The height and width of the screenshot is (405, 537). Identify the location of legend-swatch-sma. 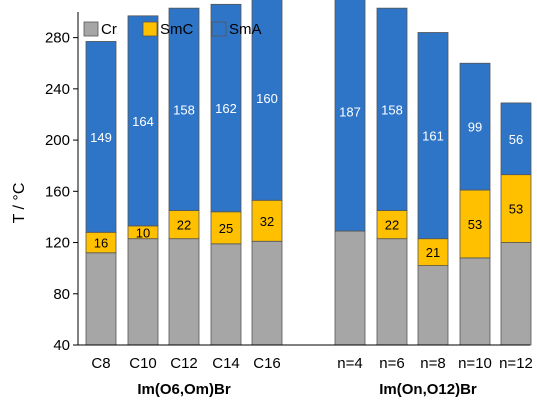
(219, 29).